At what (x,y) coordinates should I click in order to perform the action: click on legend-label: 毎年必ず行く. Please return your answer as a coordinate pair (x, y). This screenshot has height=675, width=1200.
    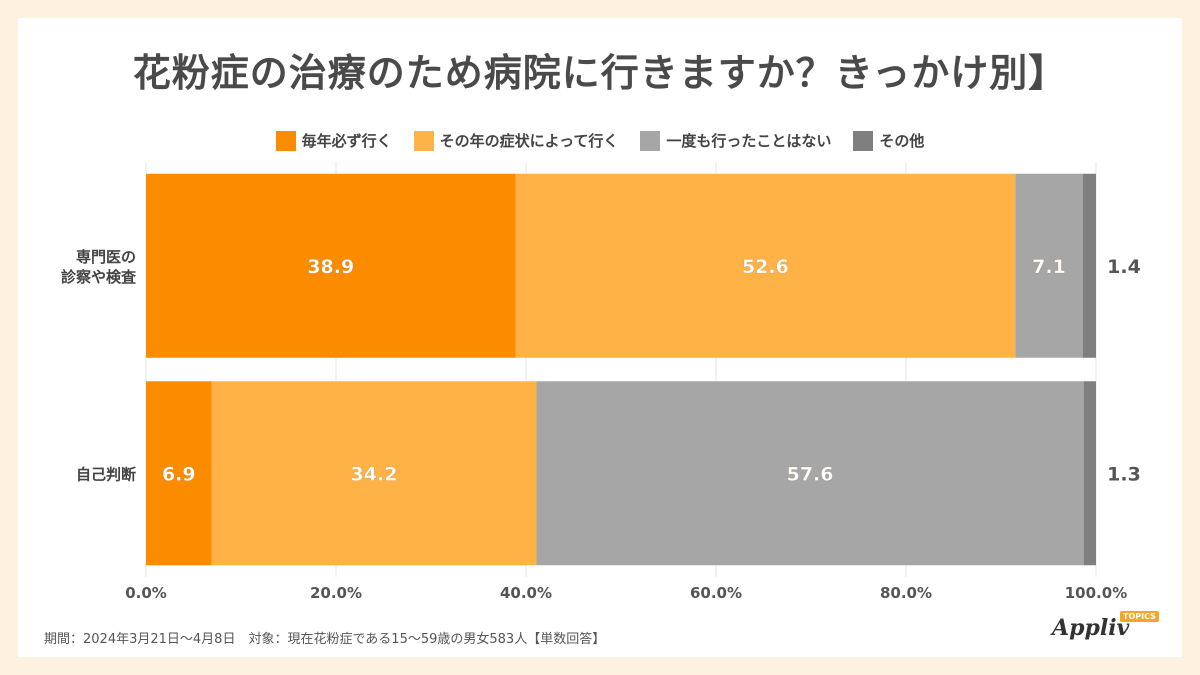
    Looking at the image, I should click on (346, 141).